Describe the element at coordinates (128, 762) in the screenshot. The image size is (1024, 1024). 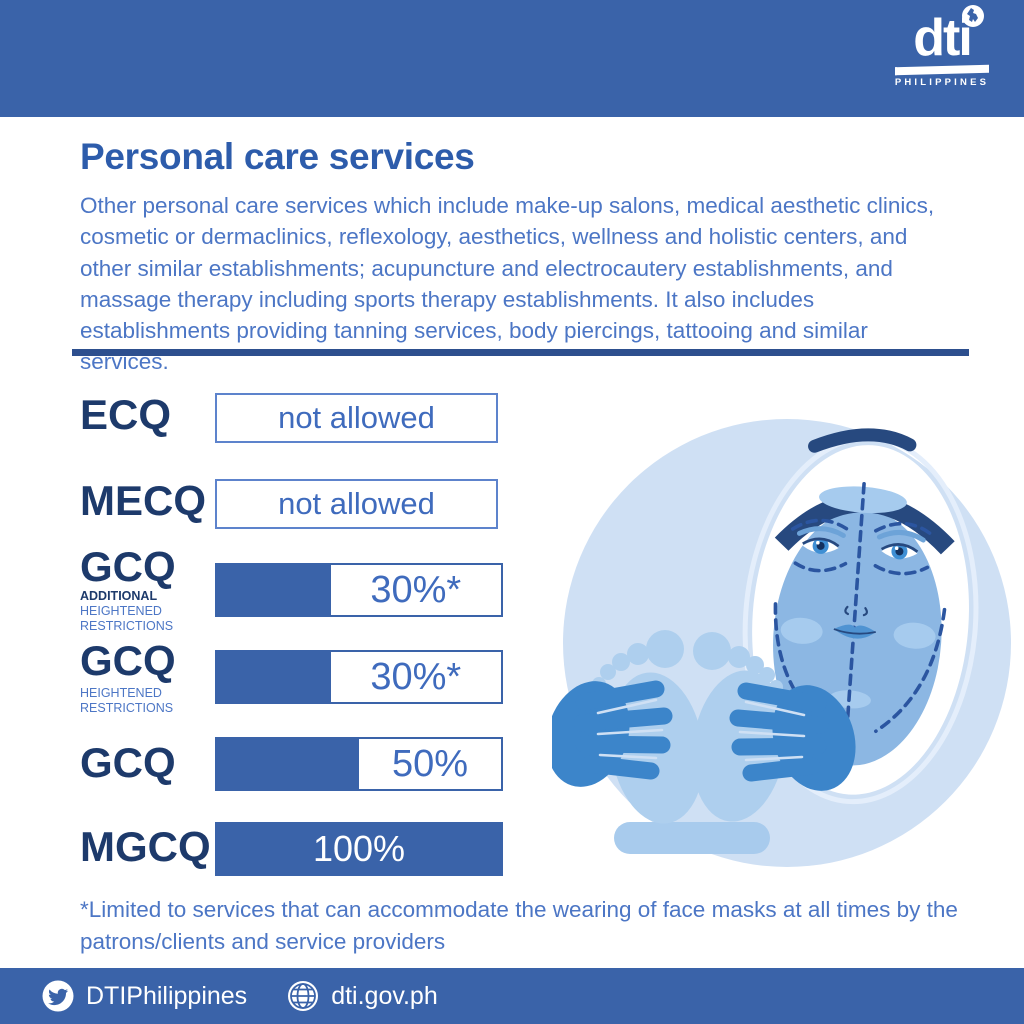
I see `row-label-gcq: GCQ` at that location.